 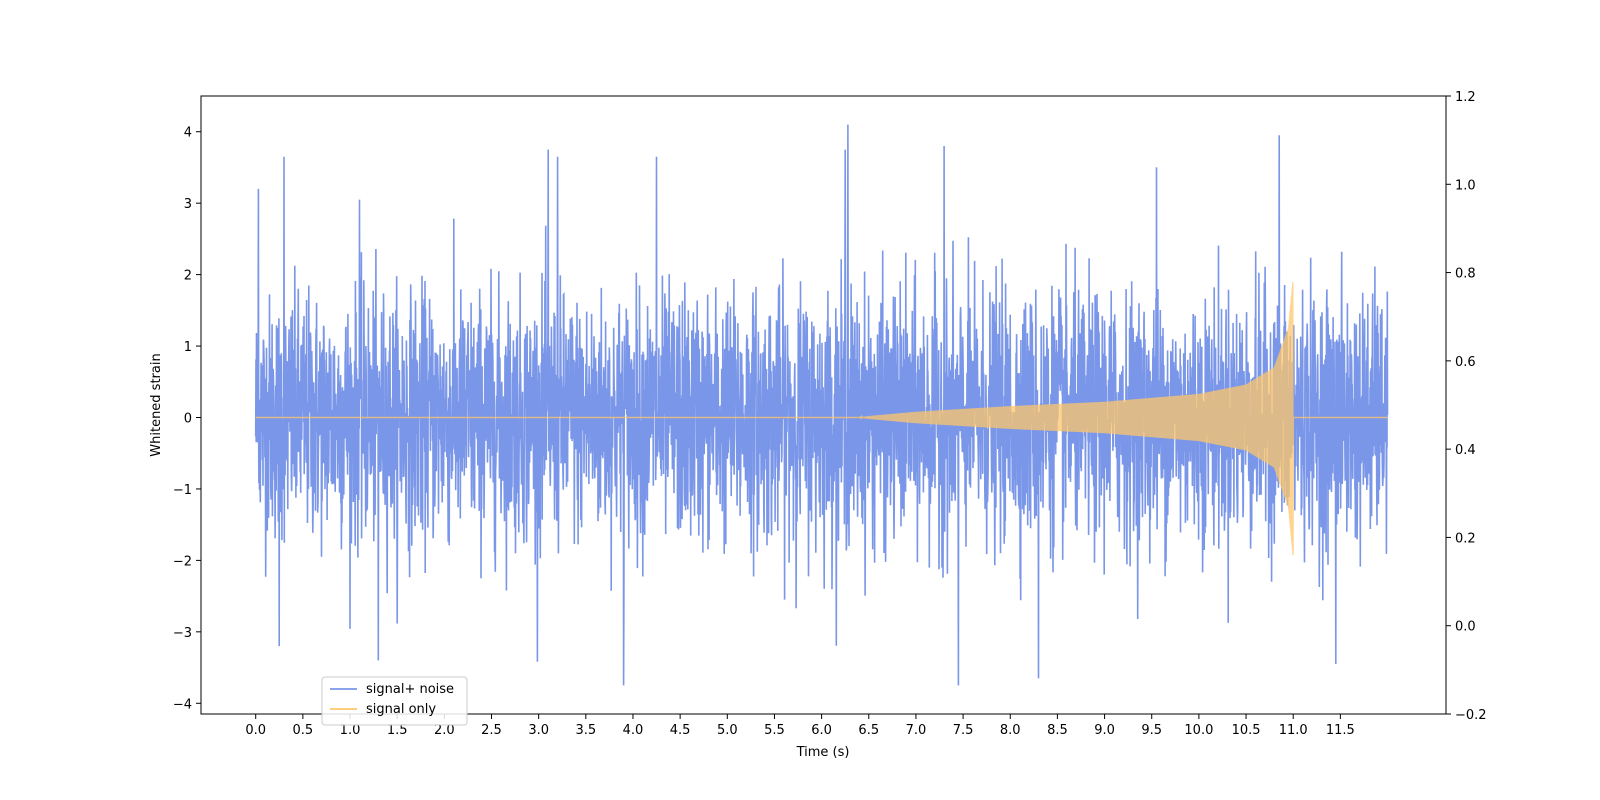 I want to click on y-tick-label: 2, so click(x=188, y=276).